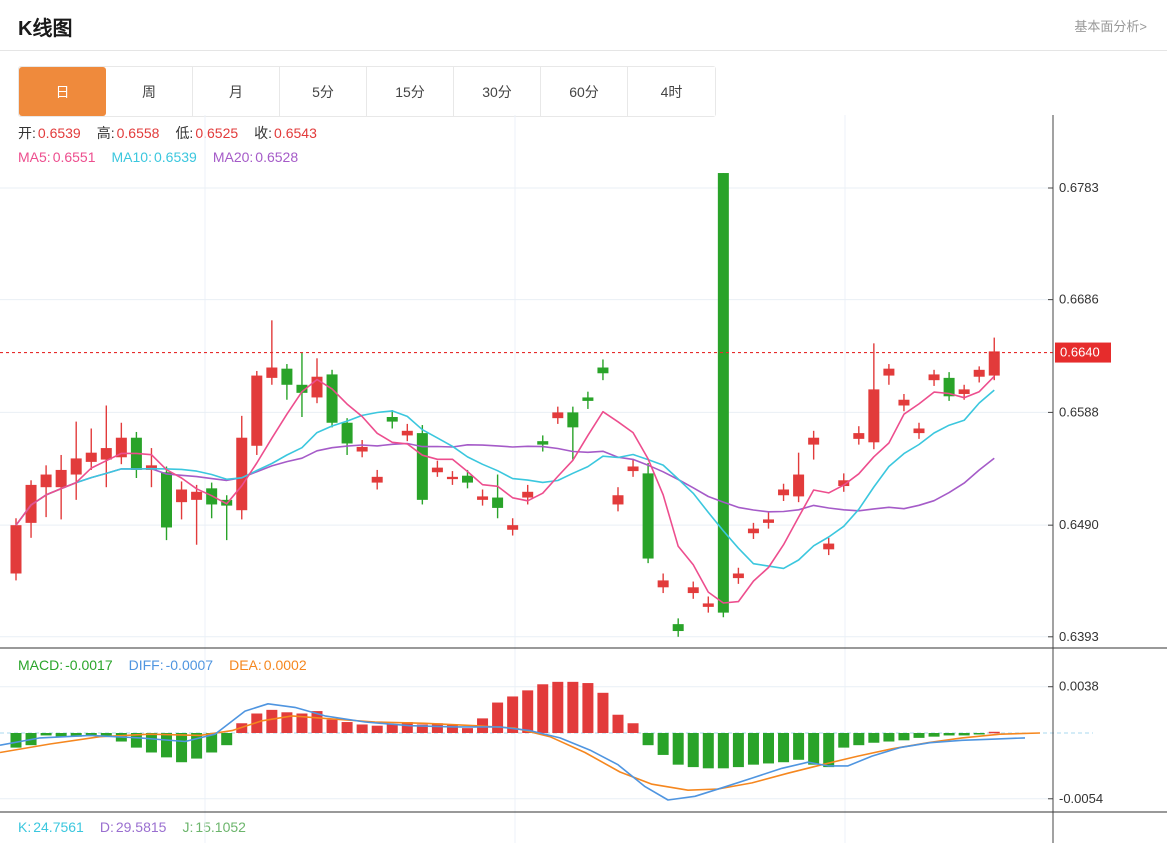 The image size is (1167, 843). What do you see at coordinates (505, 484) in the screenshot?
I see `ma20-line` at bounding box center [505, 484].